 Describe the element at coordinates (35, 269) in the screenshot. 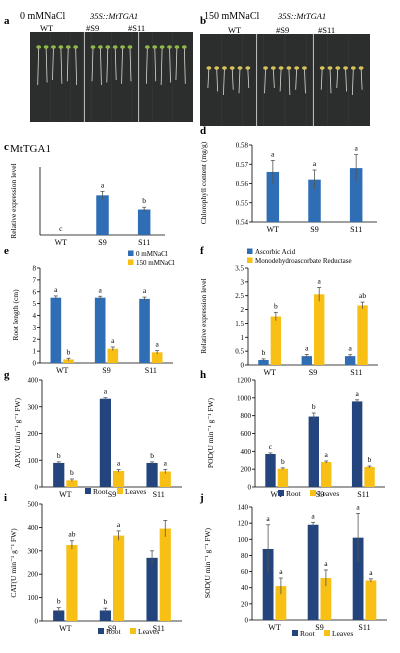

I see `y-tick-label: 8` at that location.